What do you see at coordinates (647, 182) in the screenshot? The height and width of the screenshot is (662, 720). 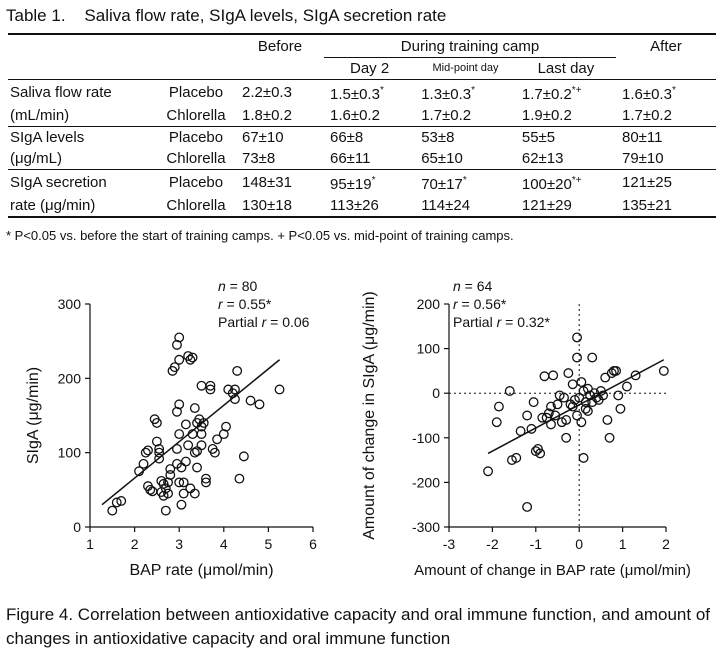 I see `cell-value: 121±25` at bounding box center [647, 182].